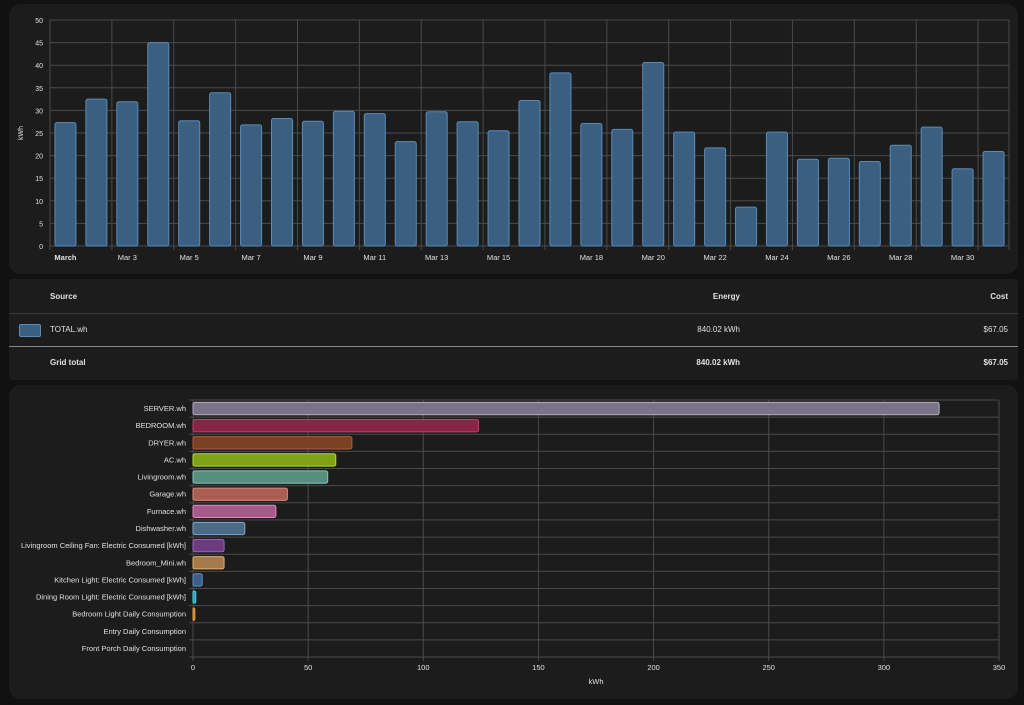 The height and width of the screenshot is (705, 1024). Describe the element at coordinates (39, 44) in the screenshot. I see `y-tick-label: 45` at that location.